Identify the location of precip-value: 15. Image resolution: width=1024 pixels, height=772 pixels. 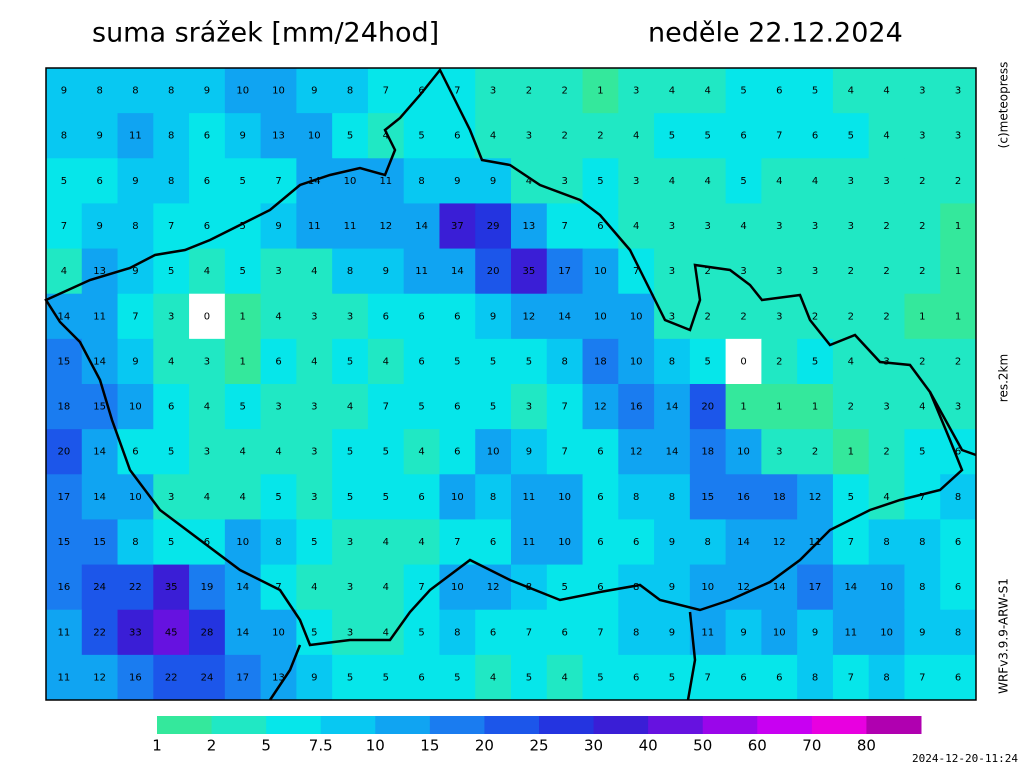
(64, 542).